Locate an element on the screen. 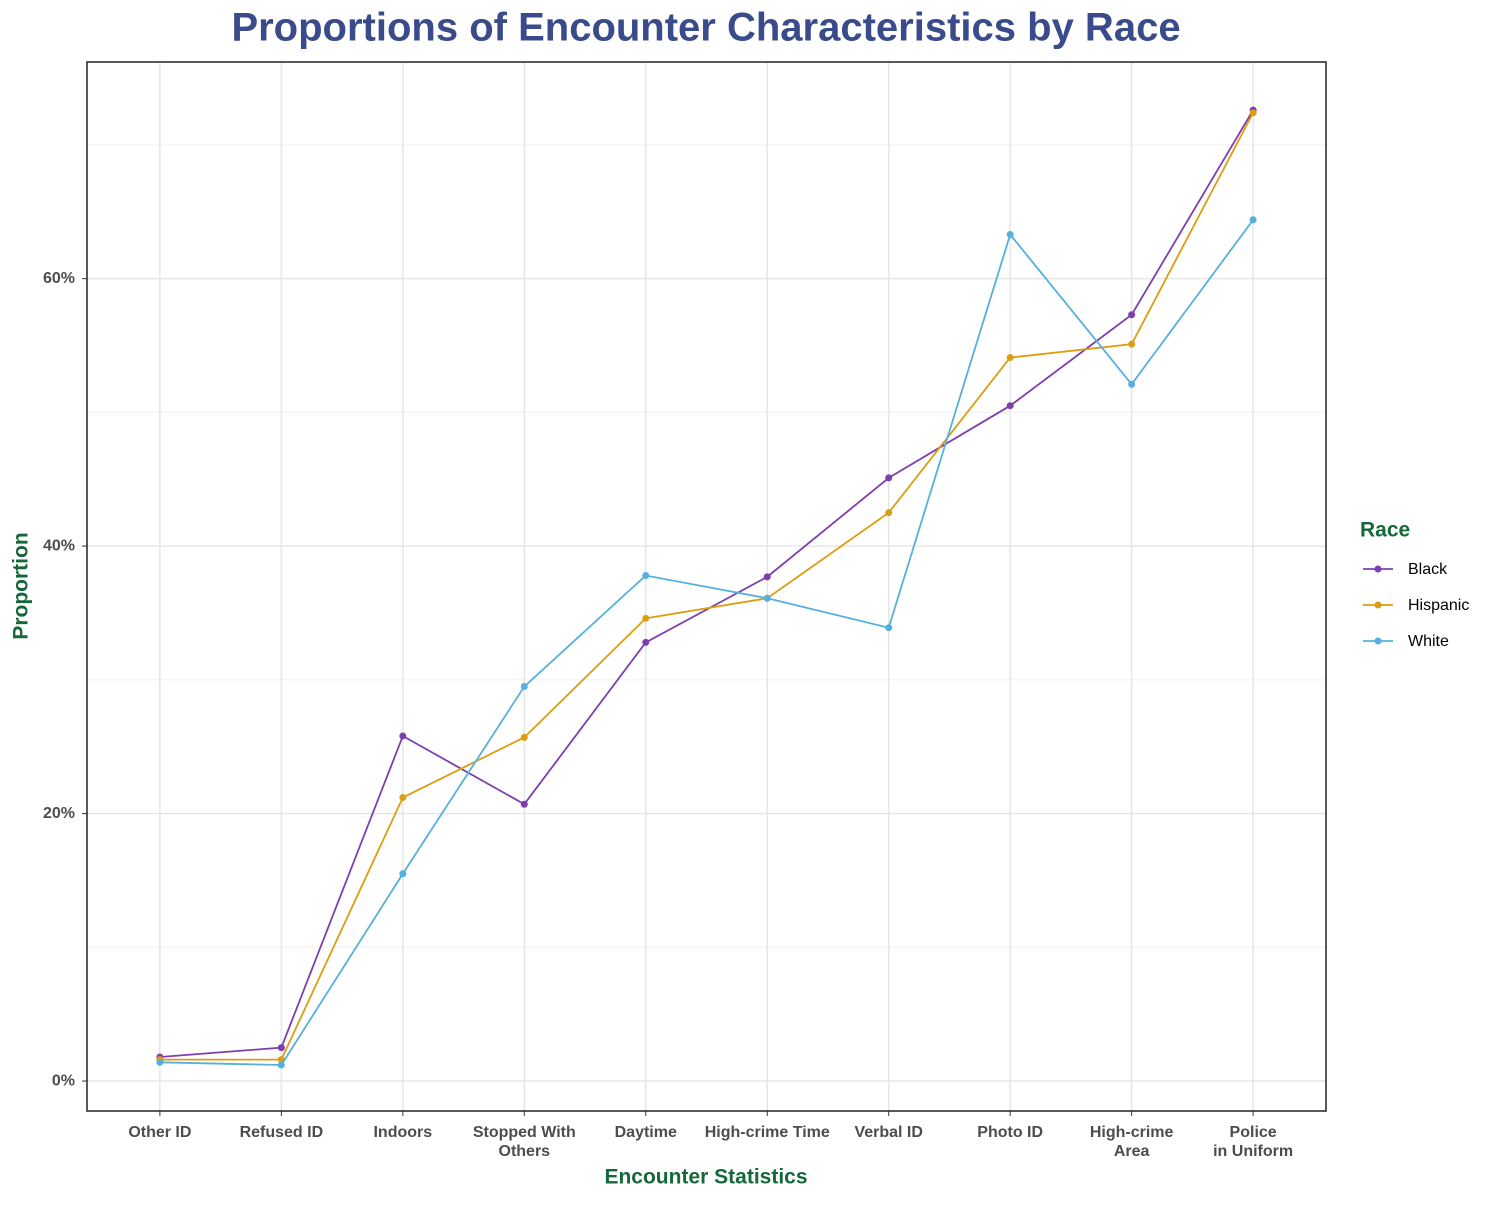  x-tick-label: Other ID is located at coordinates (159, 1132).